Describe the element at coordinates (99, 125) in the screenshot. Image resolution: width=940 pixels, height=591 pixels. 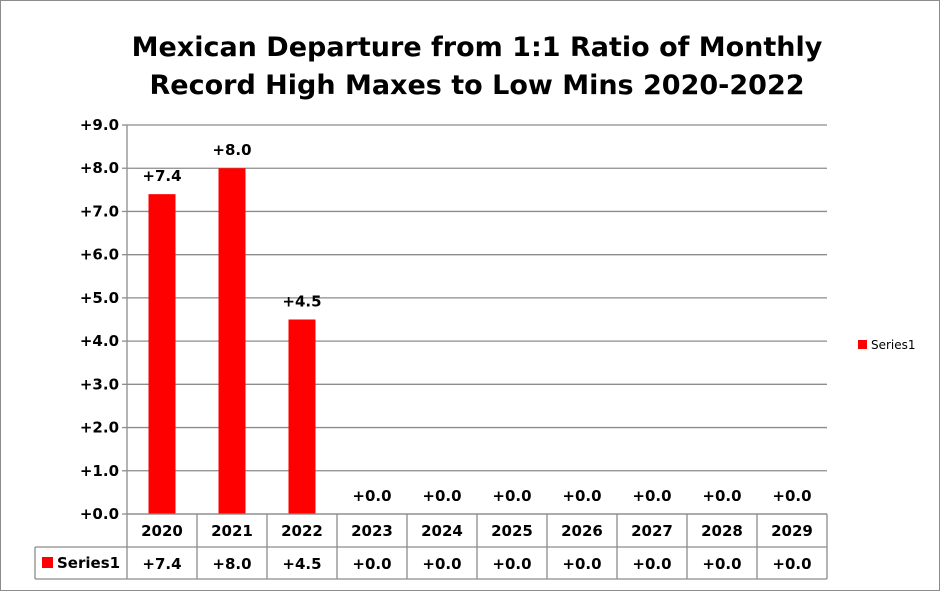
I see `y-tick-label: +9.0` at that location.